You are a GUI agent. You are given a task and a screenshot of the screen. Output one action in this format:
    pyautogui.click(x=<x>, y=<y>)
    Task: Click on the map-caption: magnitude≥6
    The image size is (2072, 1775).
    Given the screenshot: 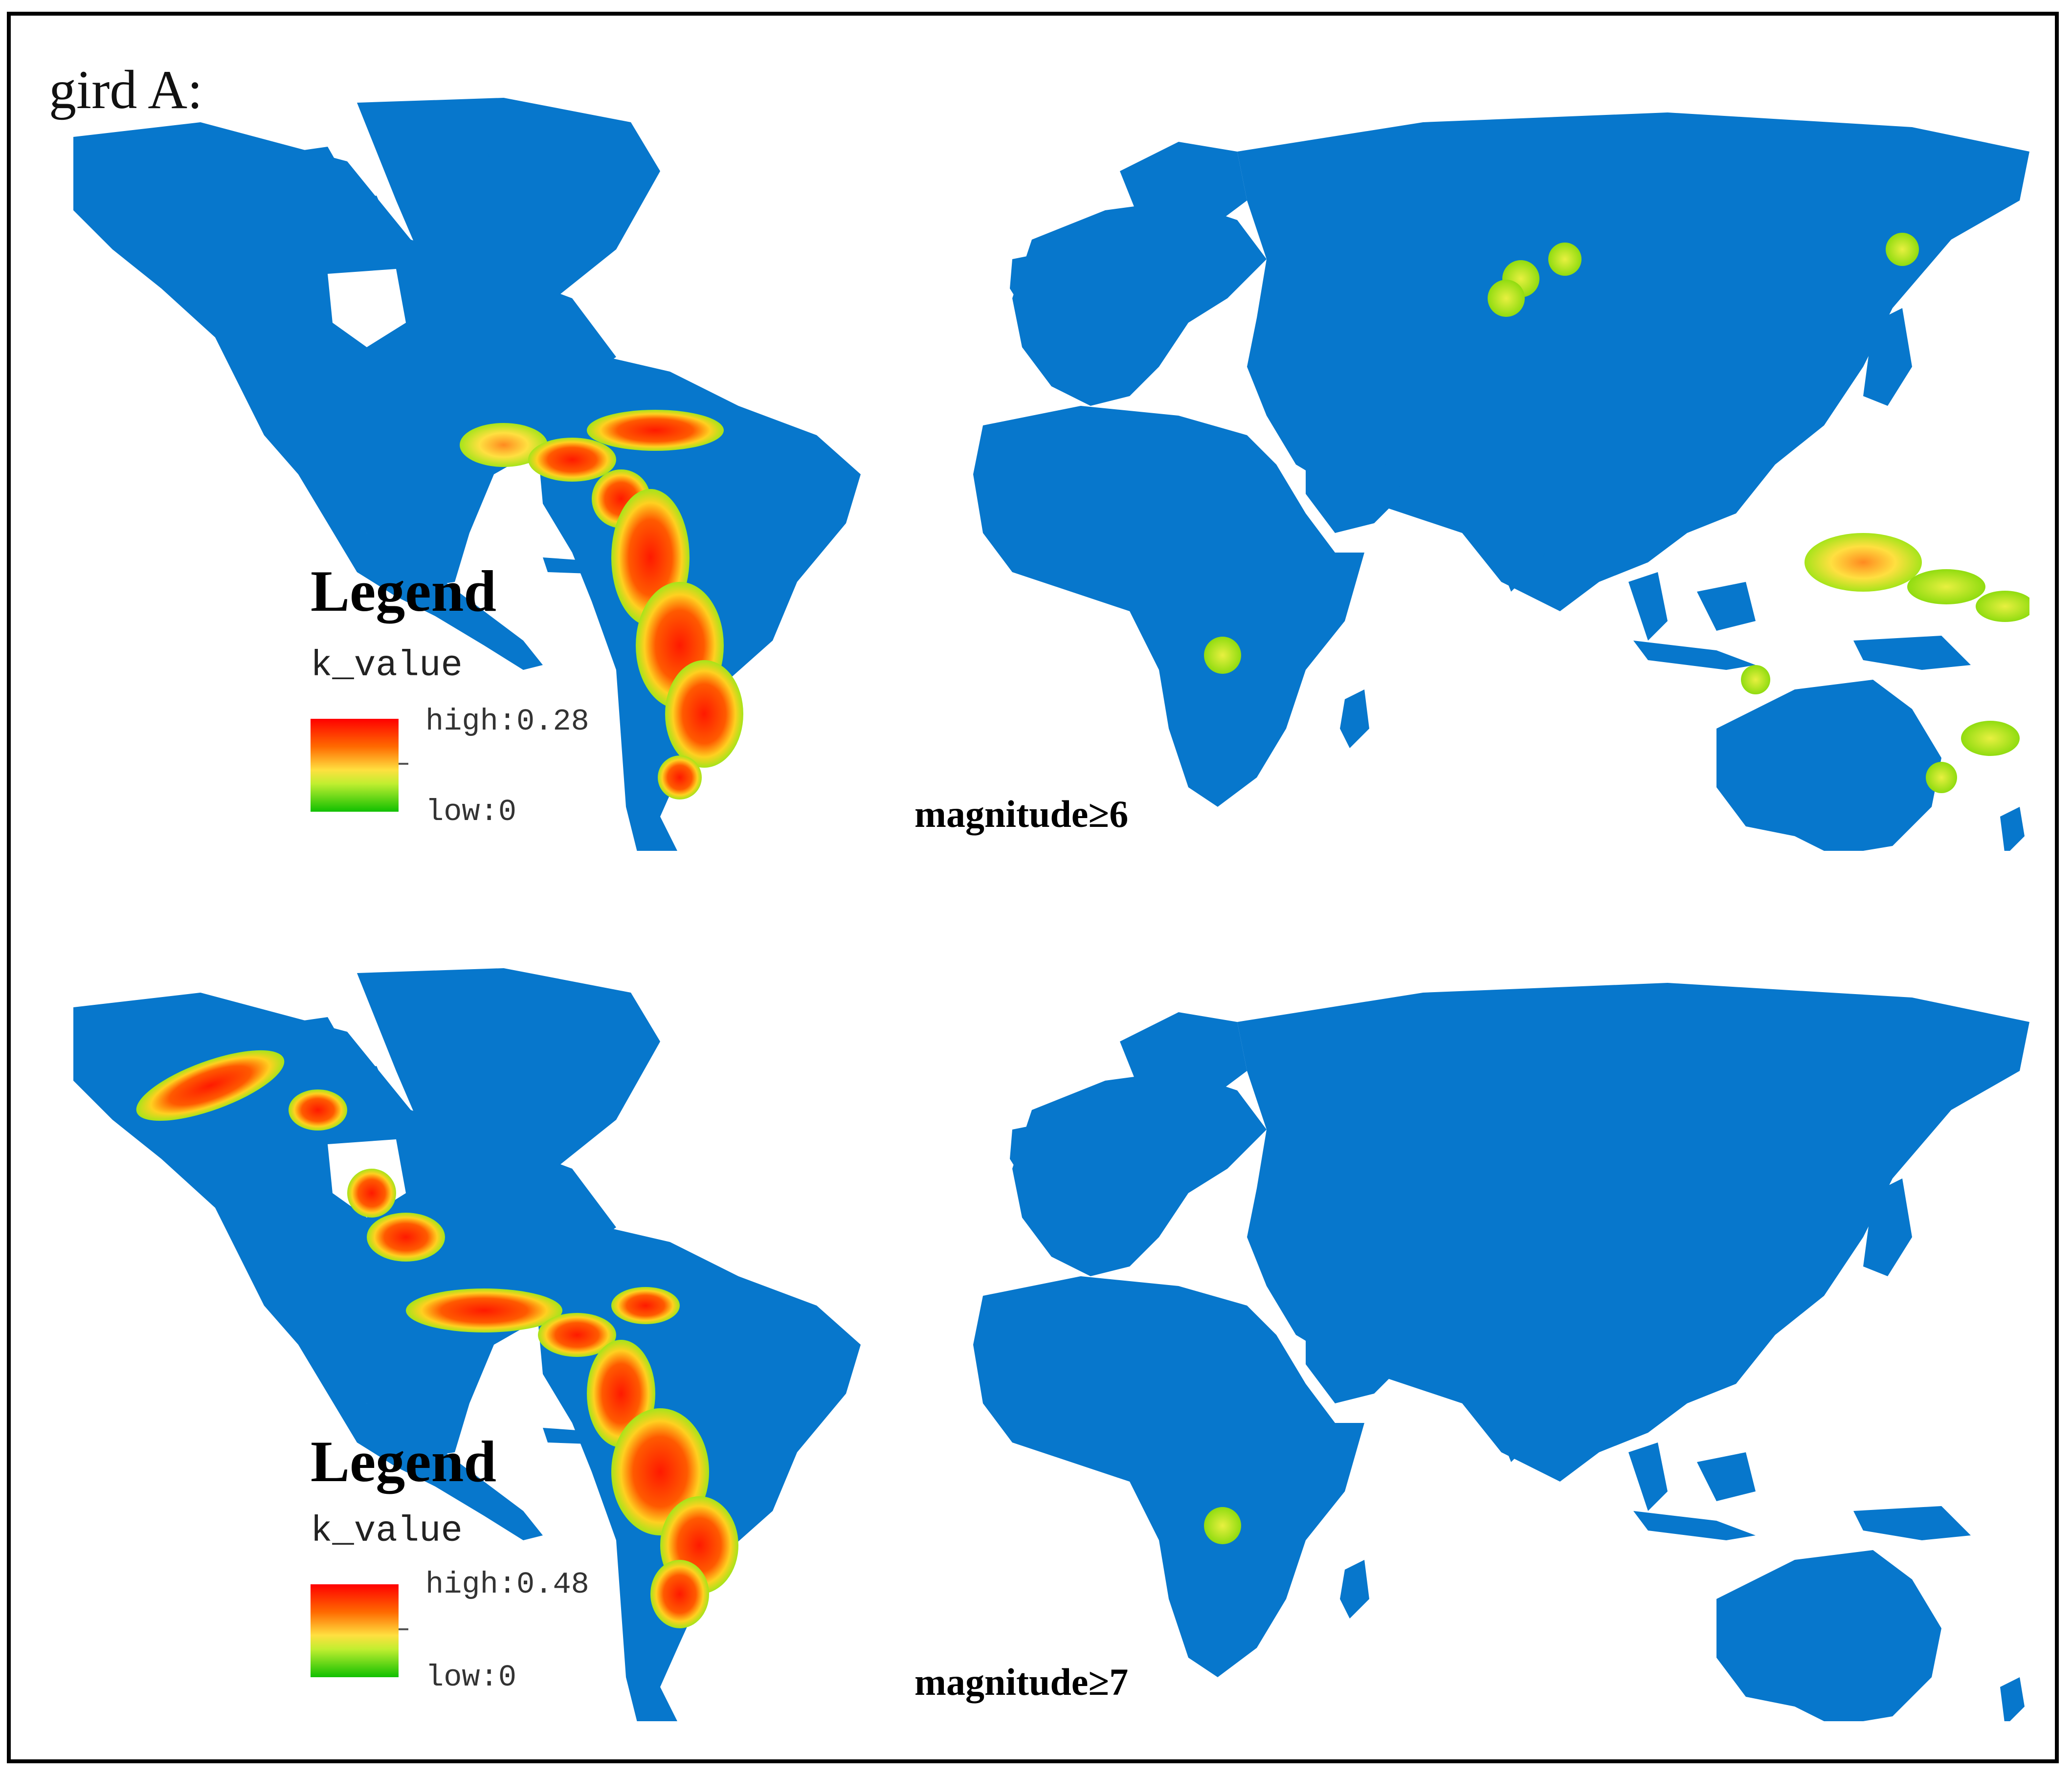 What is the action you would take?
    pyautogui.click(x=1021, y=814)
    